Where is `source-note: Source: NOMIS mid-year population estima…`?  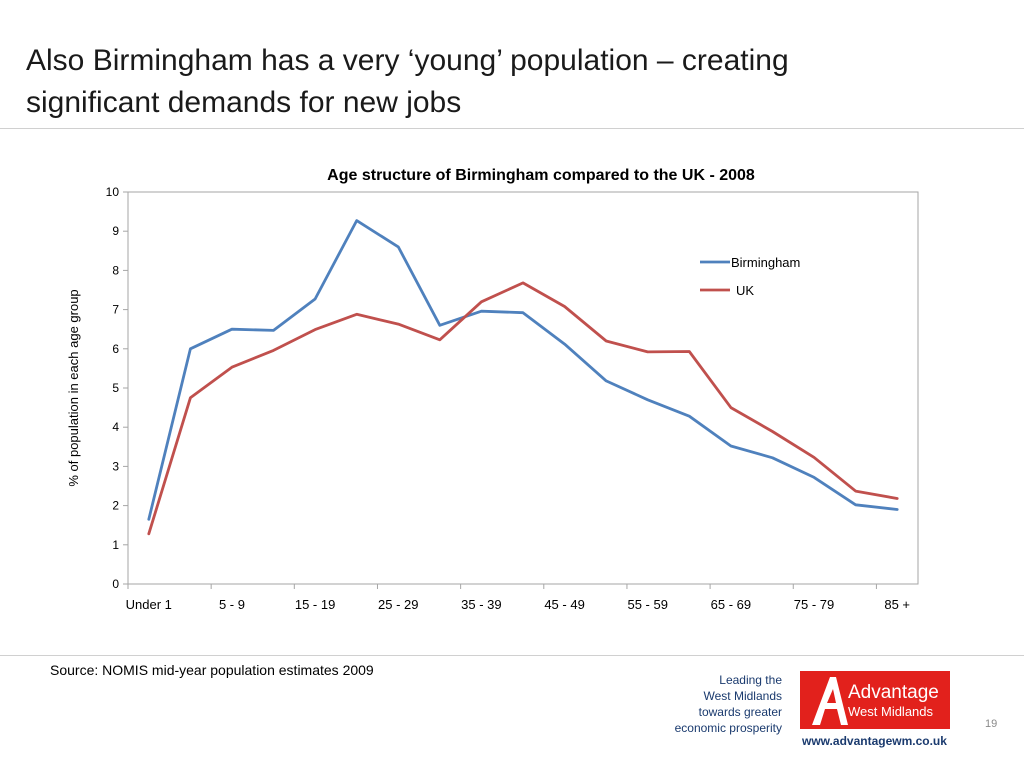 source-note: Source: NOMIS mid-year population estima… is located at coordinates (212, 670).